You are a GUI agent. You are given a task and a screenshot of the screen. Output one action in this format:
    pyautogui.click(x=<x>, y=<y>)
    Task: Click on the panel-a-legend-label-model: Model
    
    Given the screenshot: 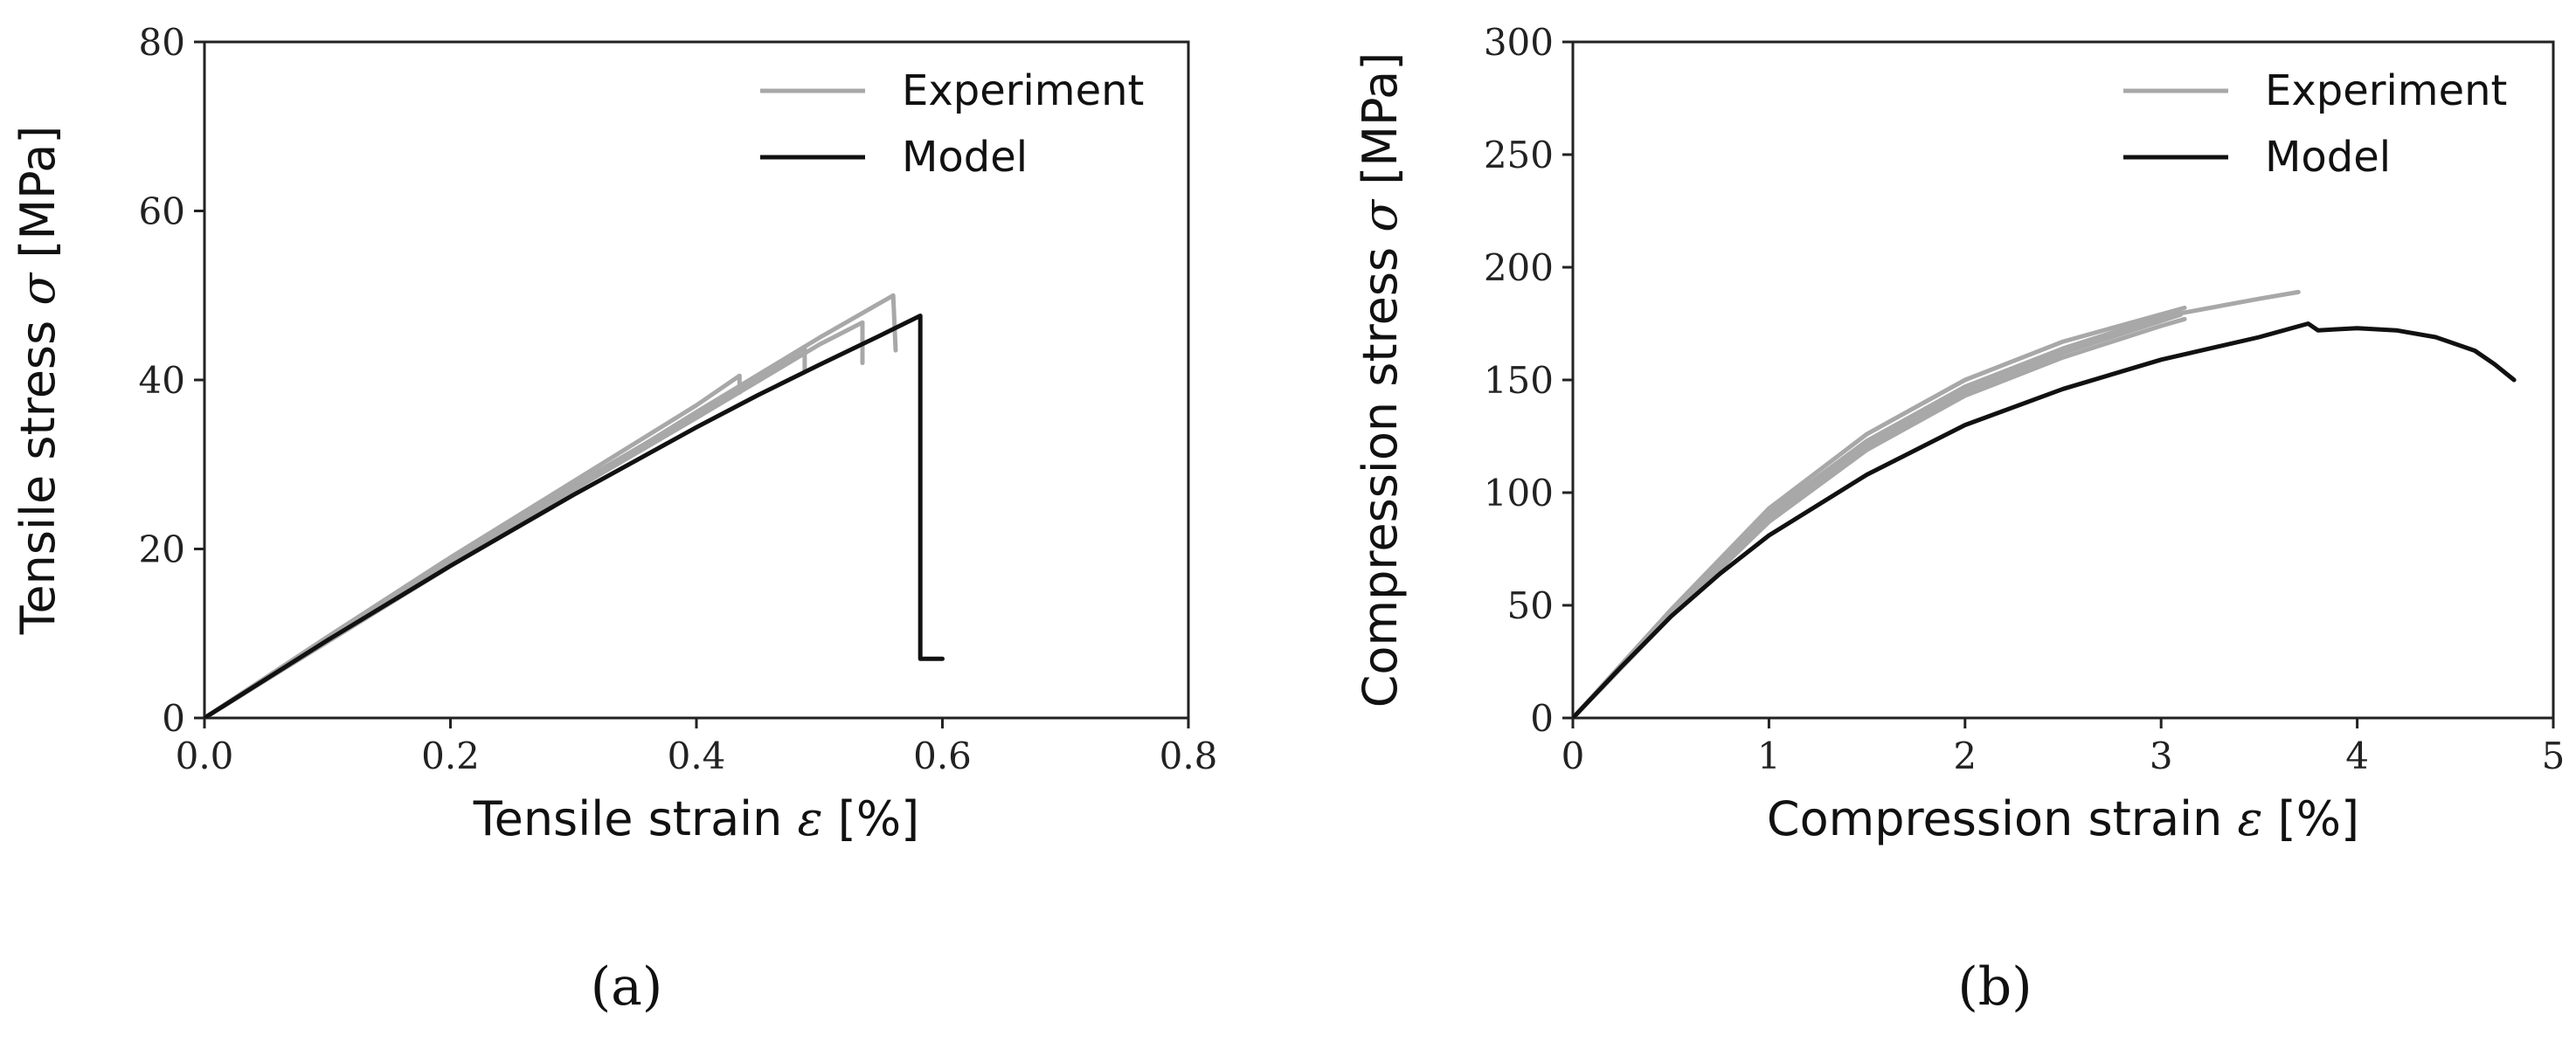 What is the action you would take?
    pyautogui.click(x=965, y=157)
    